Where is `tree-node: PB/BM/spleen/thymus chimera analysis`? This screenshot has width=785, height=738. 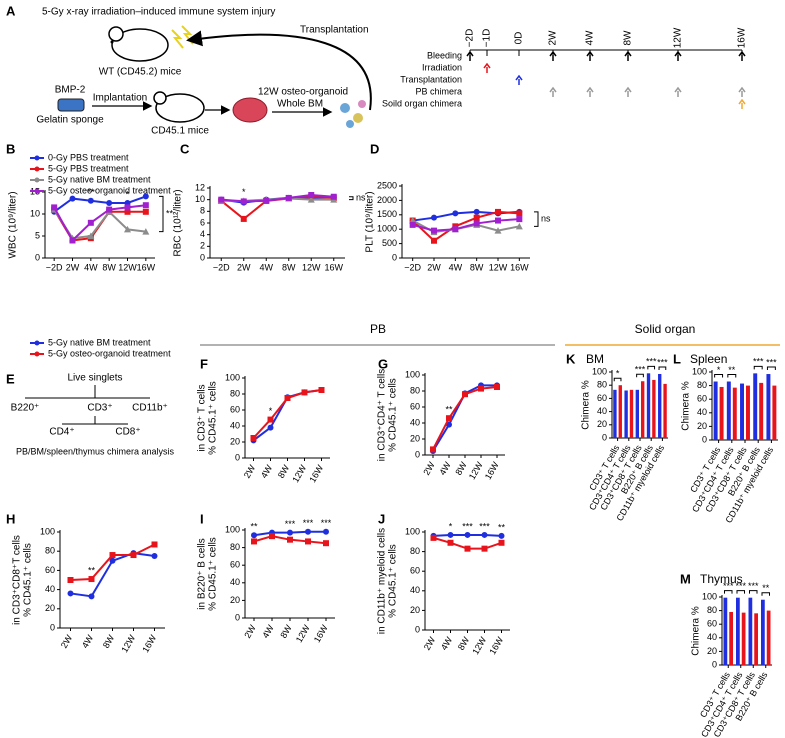 tree-node: PB/BM/spleen/thymus chimera analysis is located at coordinates (95, 451).